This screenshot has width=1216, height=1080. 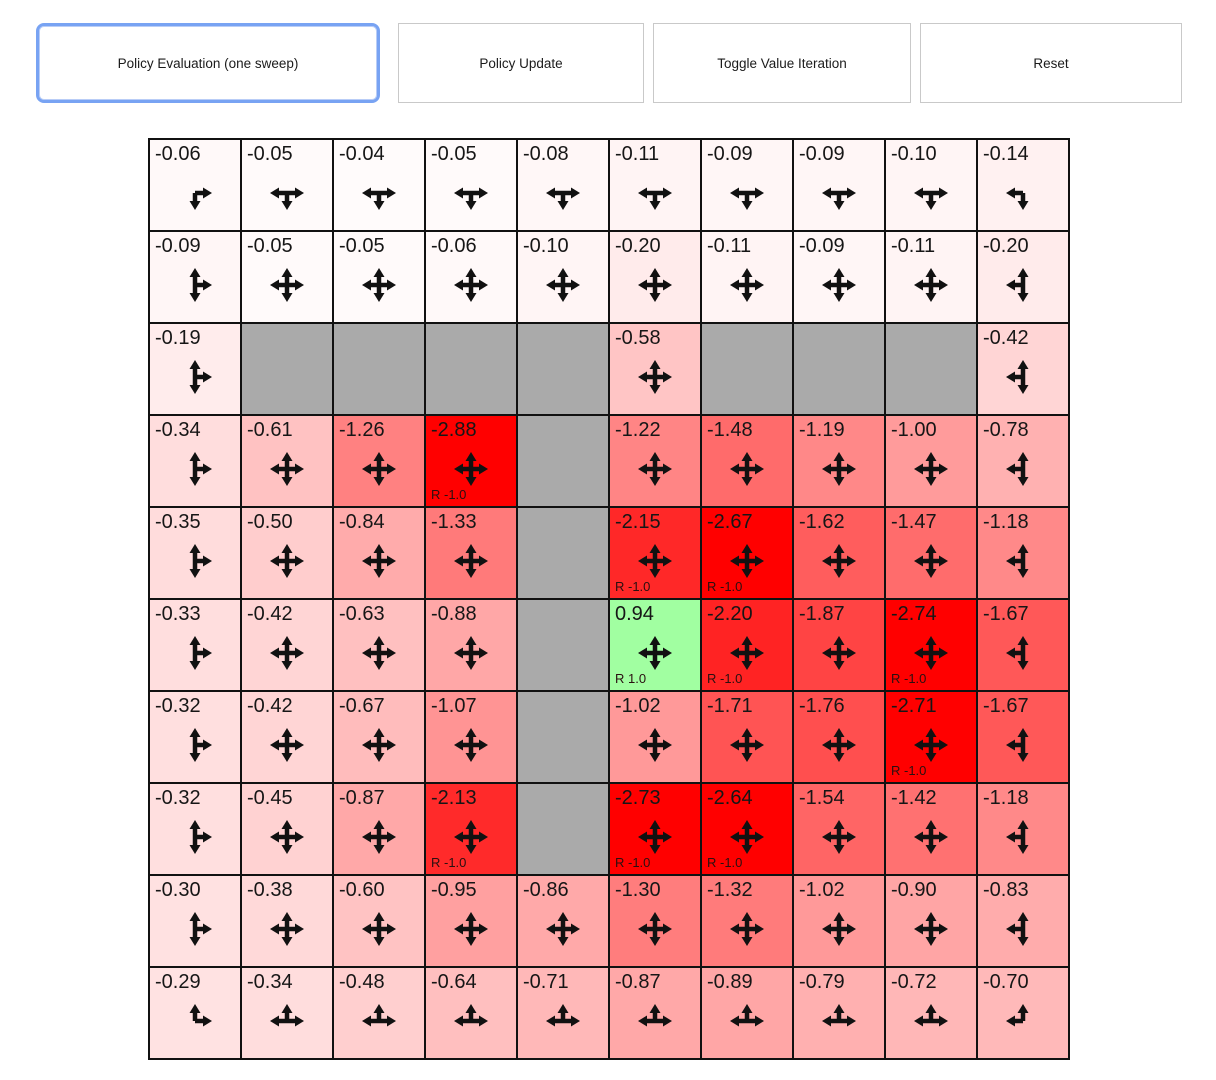 What do you see at coordinates (471, 461) in the screenshot?
I see `grid-cell: -2.88 R -1.0` at bounding box center [471, 461].